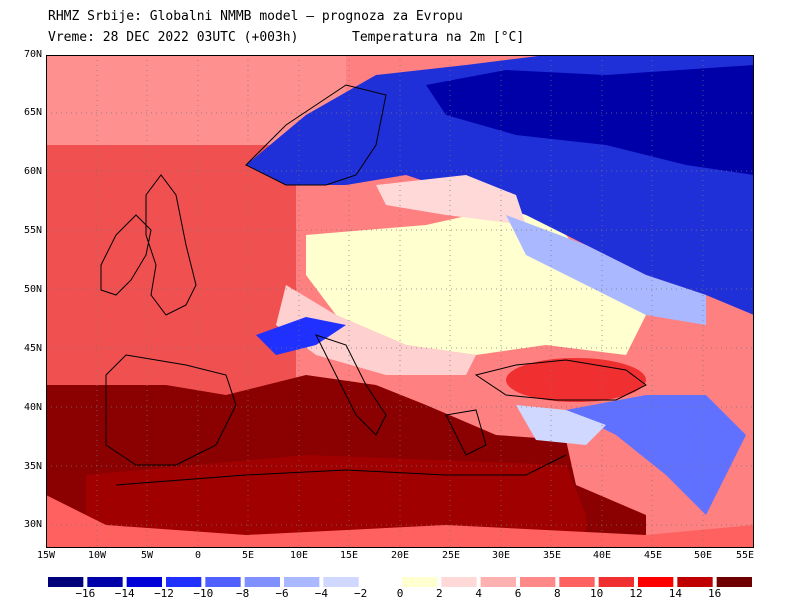  What do you see at coordinates (636, 593) in the screenshot?
I see `colorbar-label: 12` at bounding box center [636, 593].